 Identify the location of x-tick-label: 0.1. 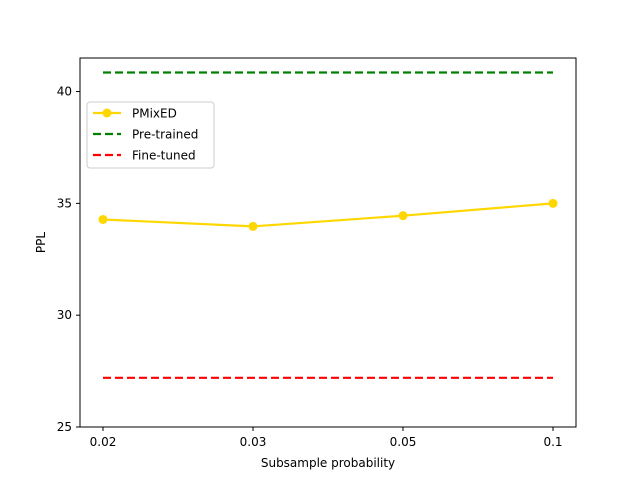
(552, 442).